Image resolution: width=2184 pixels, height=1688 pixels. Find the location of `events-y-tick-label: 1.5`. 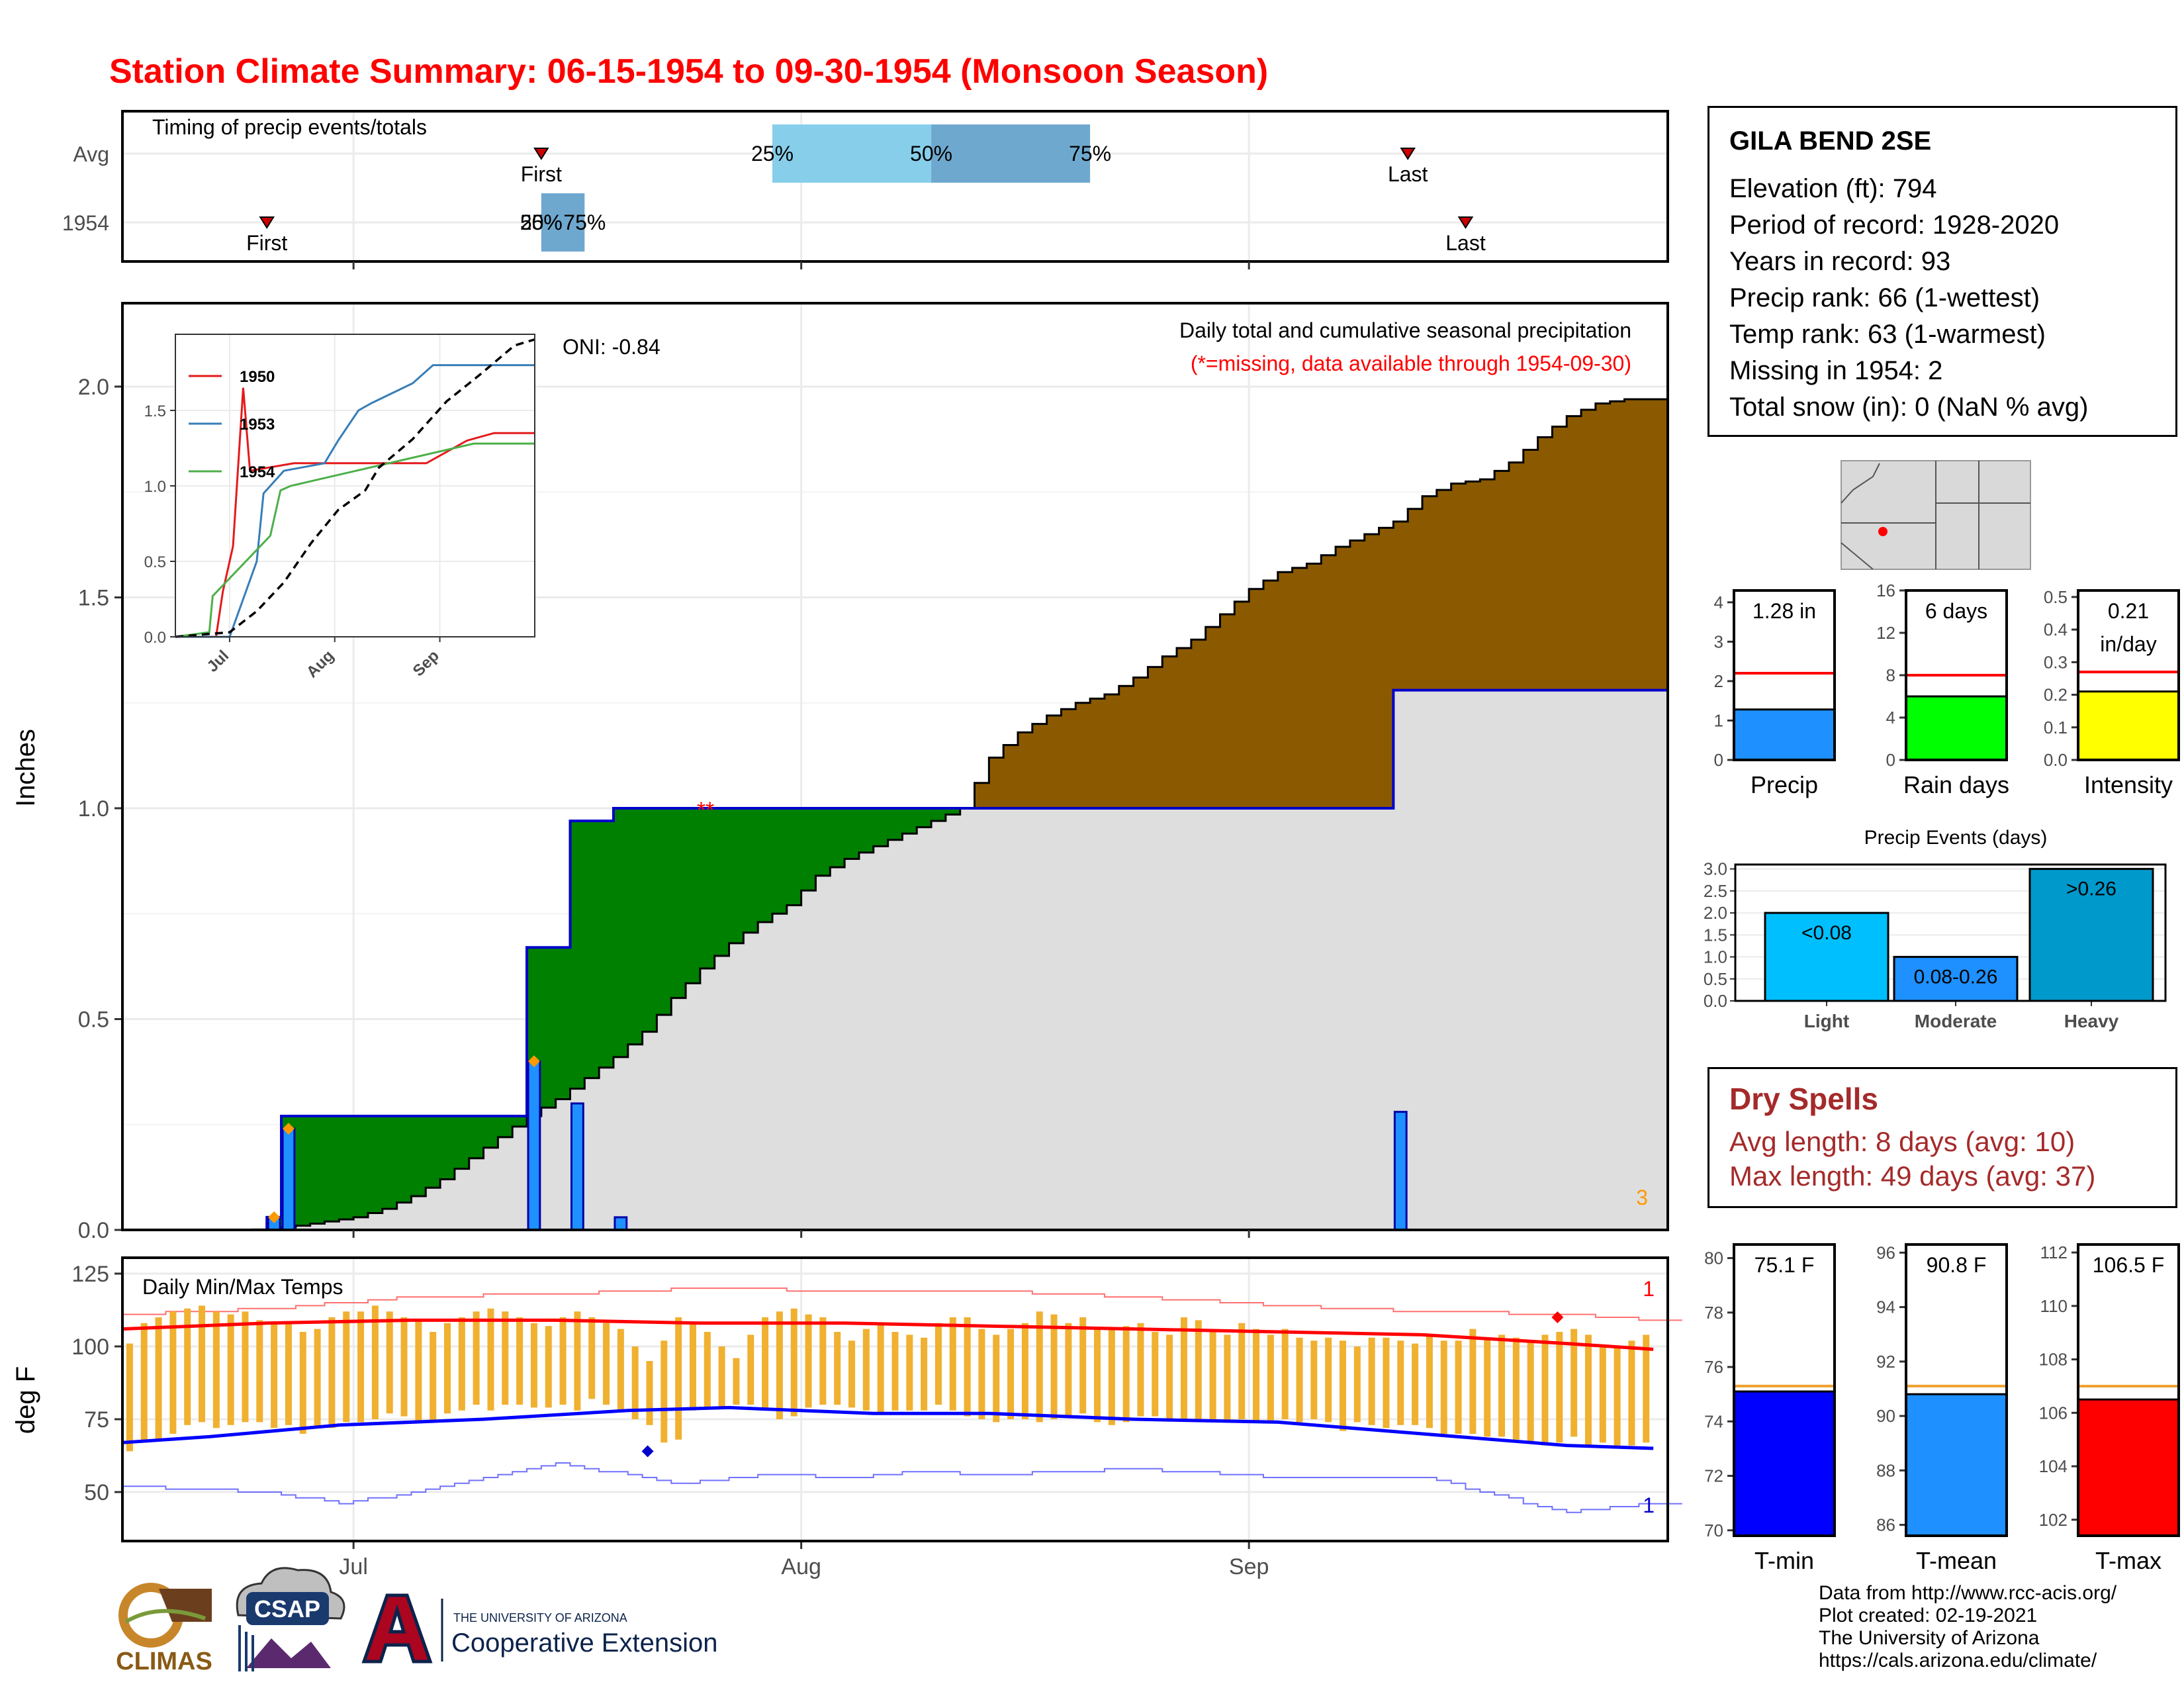

events-y-tick-label: 1.5 is located at coordinates (1715, 935).